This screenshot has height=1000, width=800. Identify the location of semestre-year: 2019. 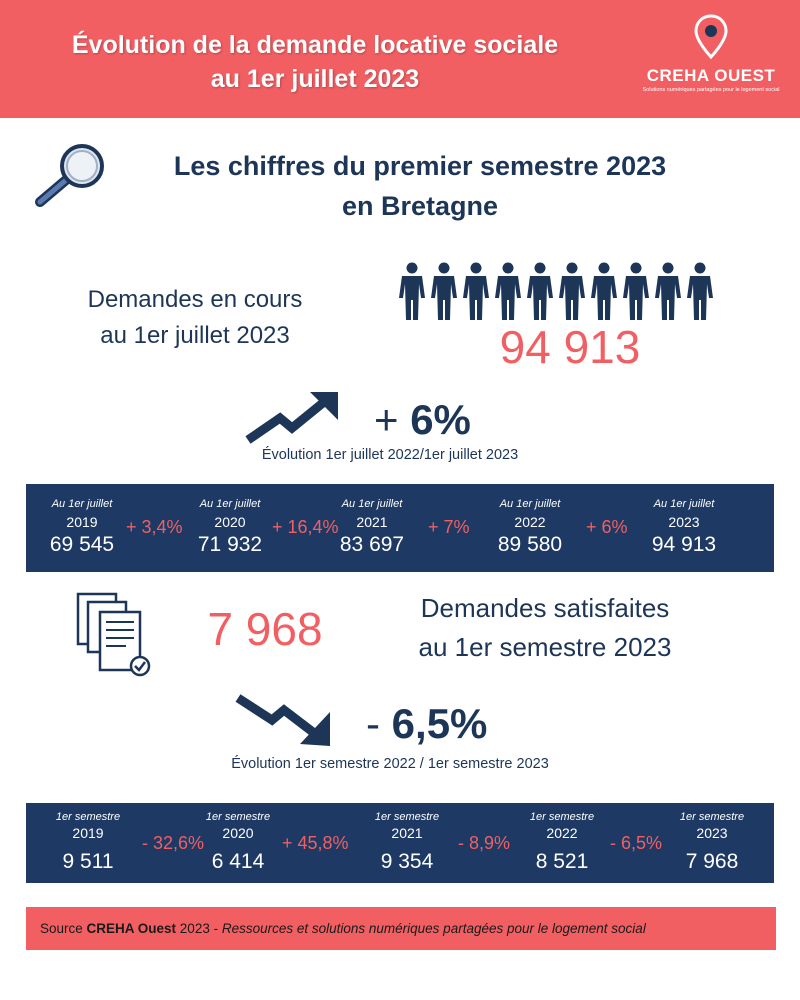
(88, 833).